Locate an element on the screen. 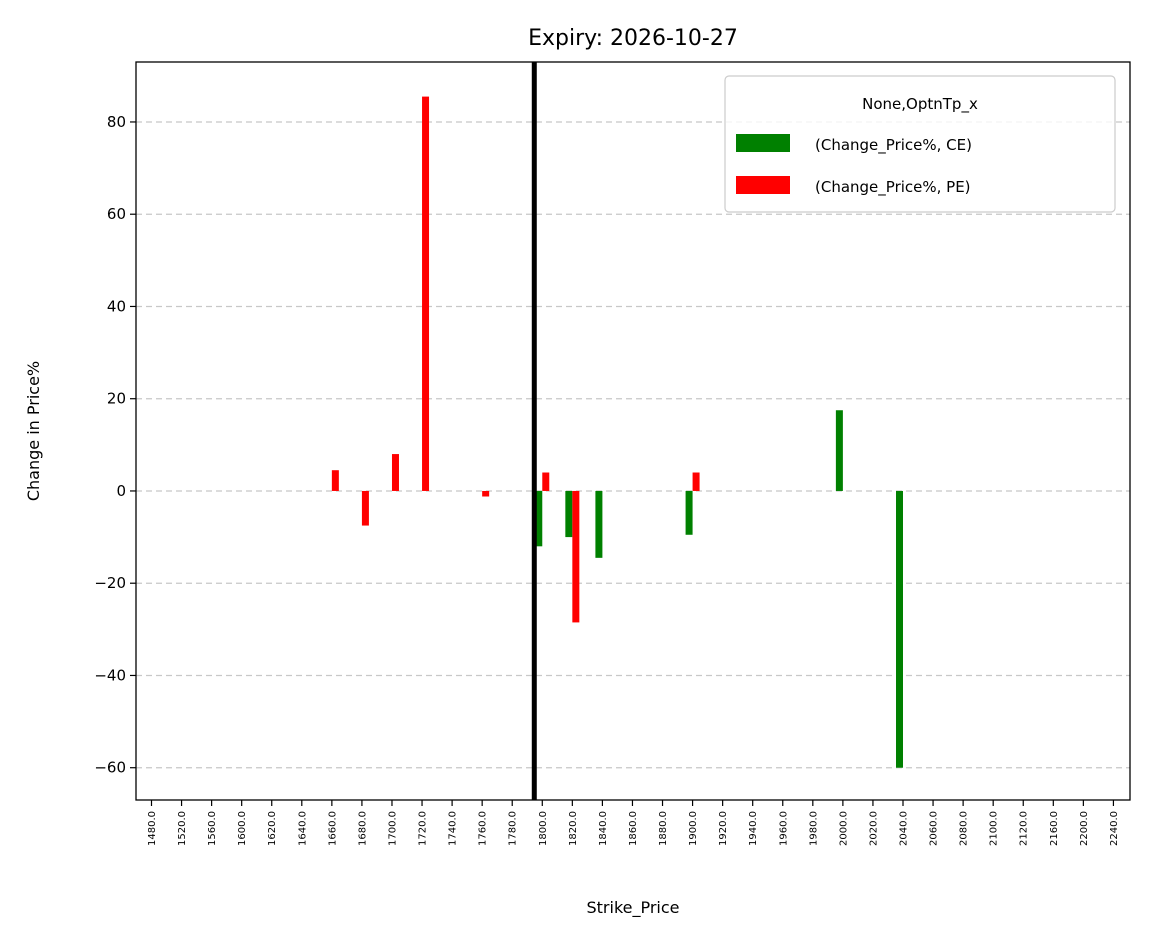 The width and height of the screenshot is (1149, 939). x-tick-label: 2120.0 is located at coordinates (1024, 828).